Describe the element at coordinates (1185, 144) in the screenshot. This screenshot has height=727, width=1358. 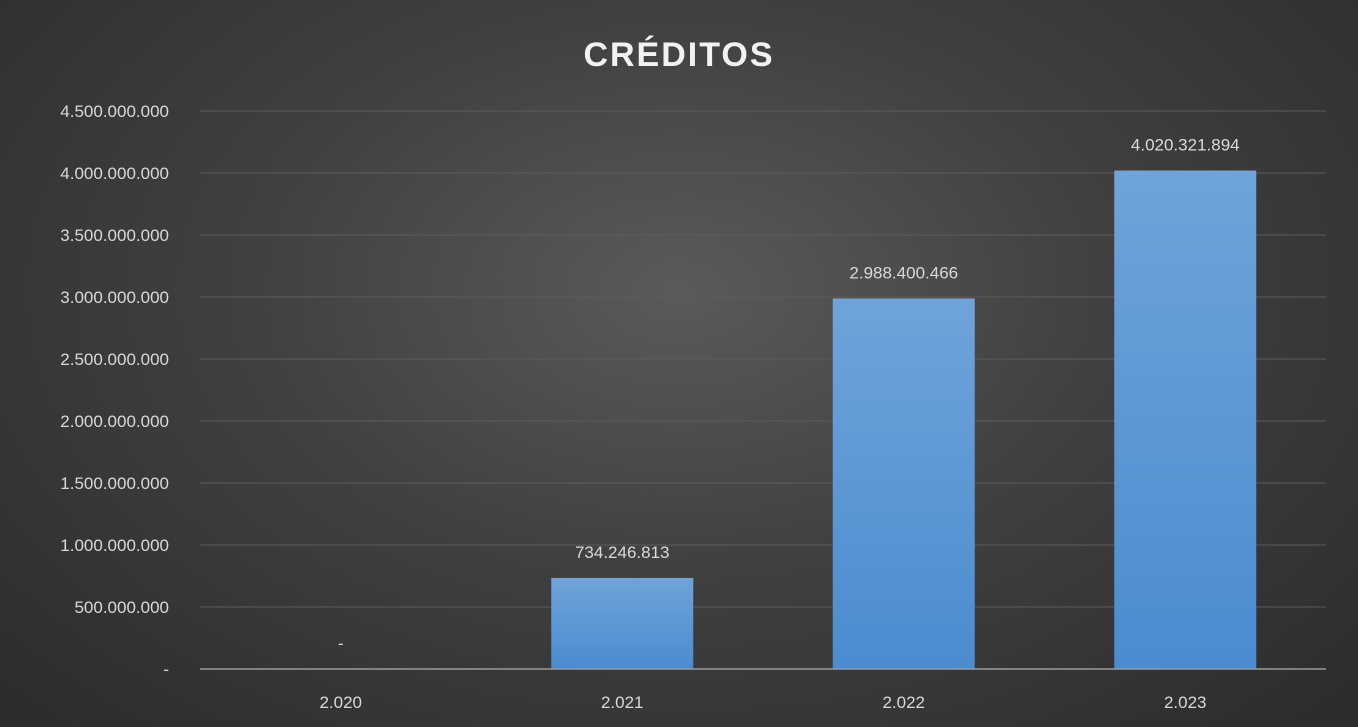
I see `data-label-2.023: 4.020.321.894` at that location.